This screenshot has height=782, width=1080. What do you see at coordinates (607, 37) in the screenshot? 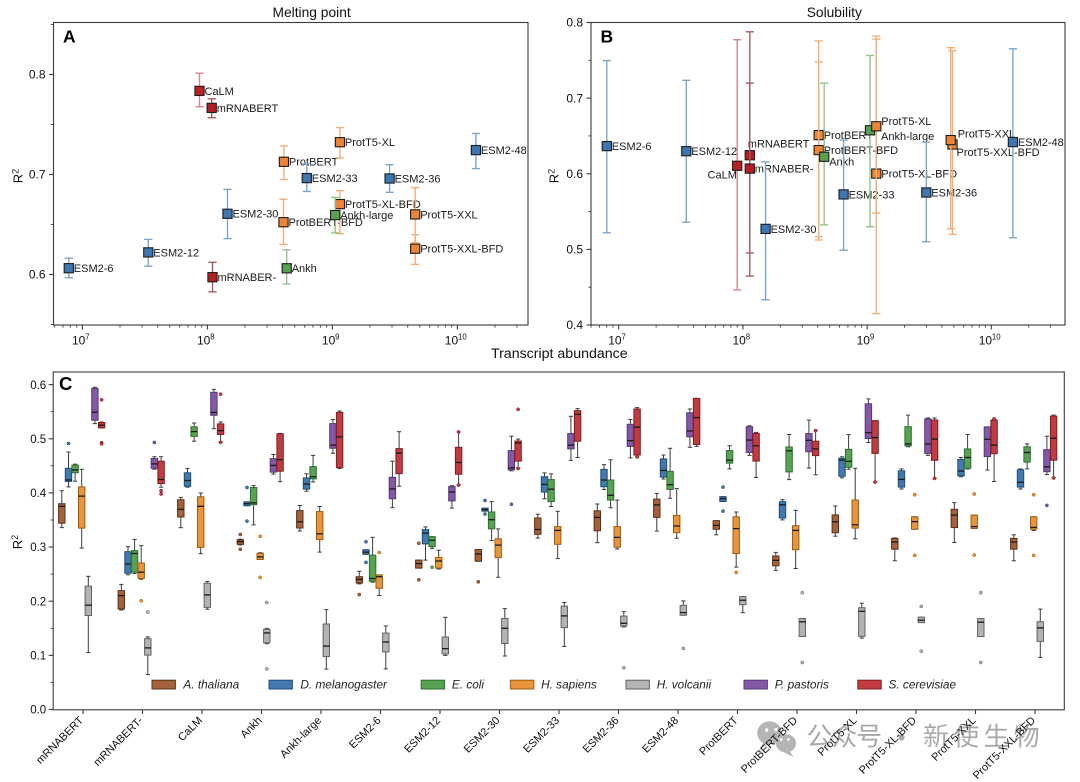
I see `svg-text: B` at bounding box center [607, 37].